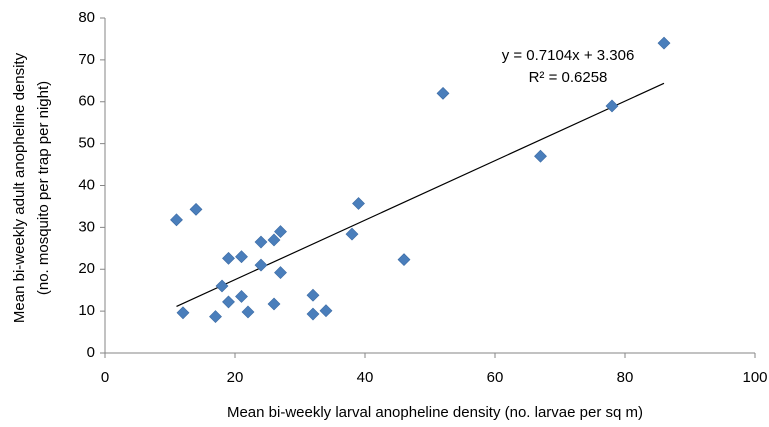  I want to click on trendline-r2: R² = 0.6258, so click(568, 77).